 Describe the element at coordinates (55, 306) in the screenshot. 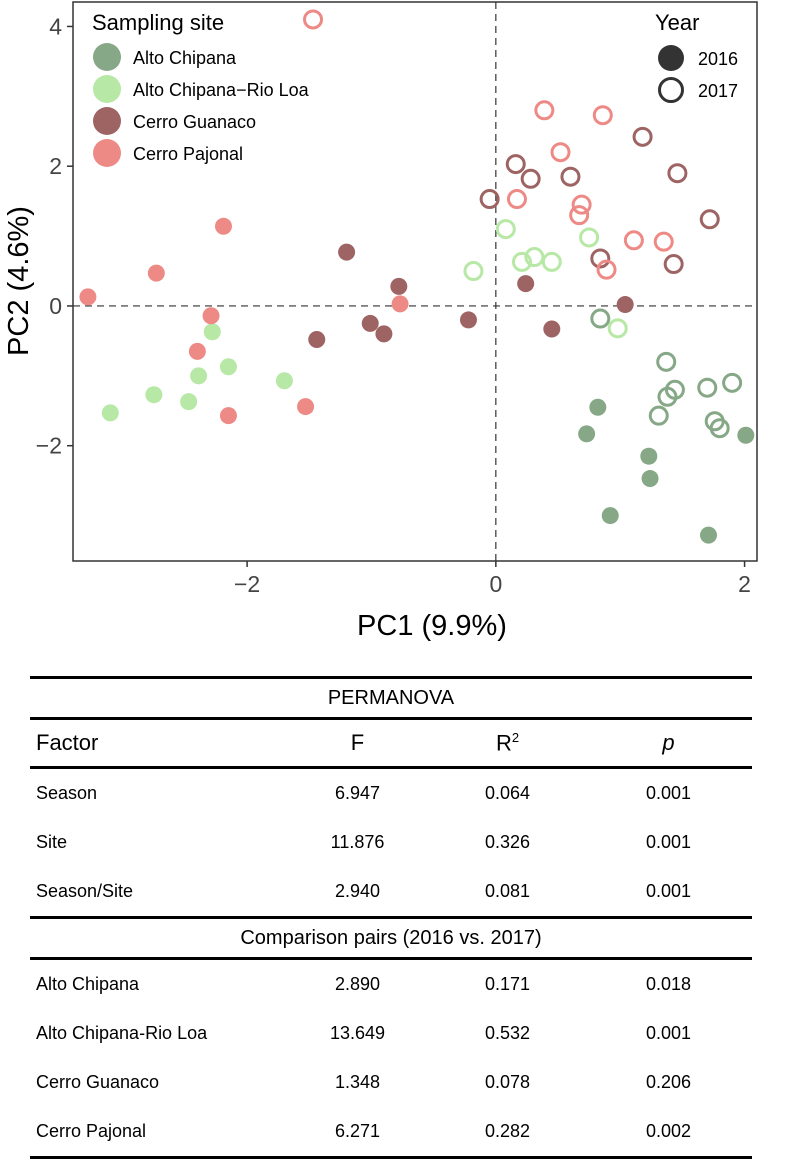

I see `y-tick-label: 0` at that location.